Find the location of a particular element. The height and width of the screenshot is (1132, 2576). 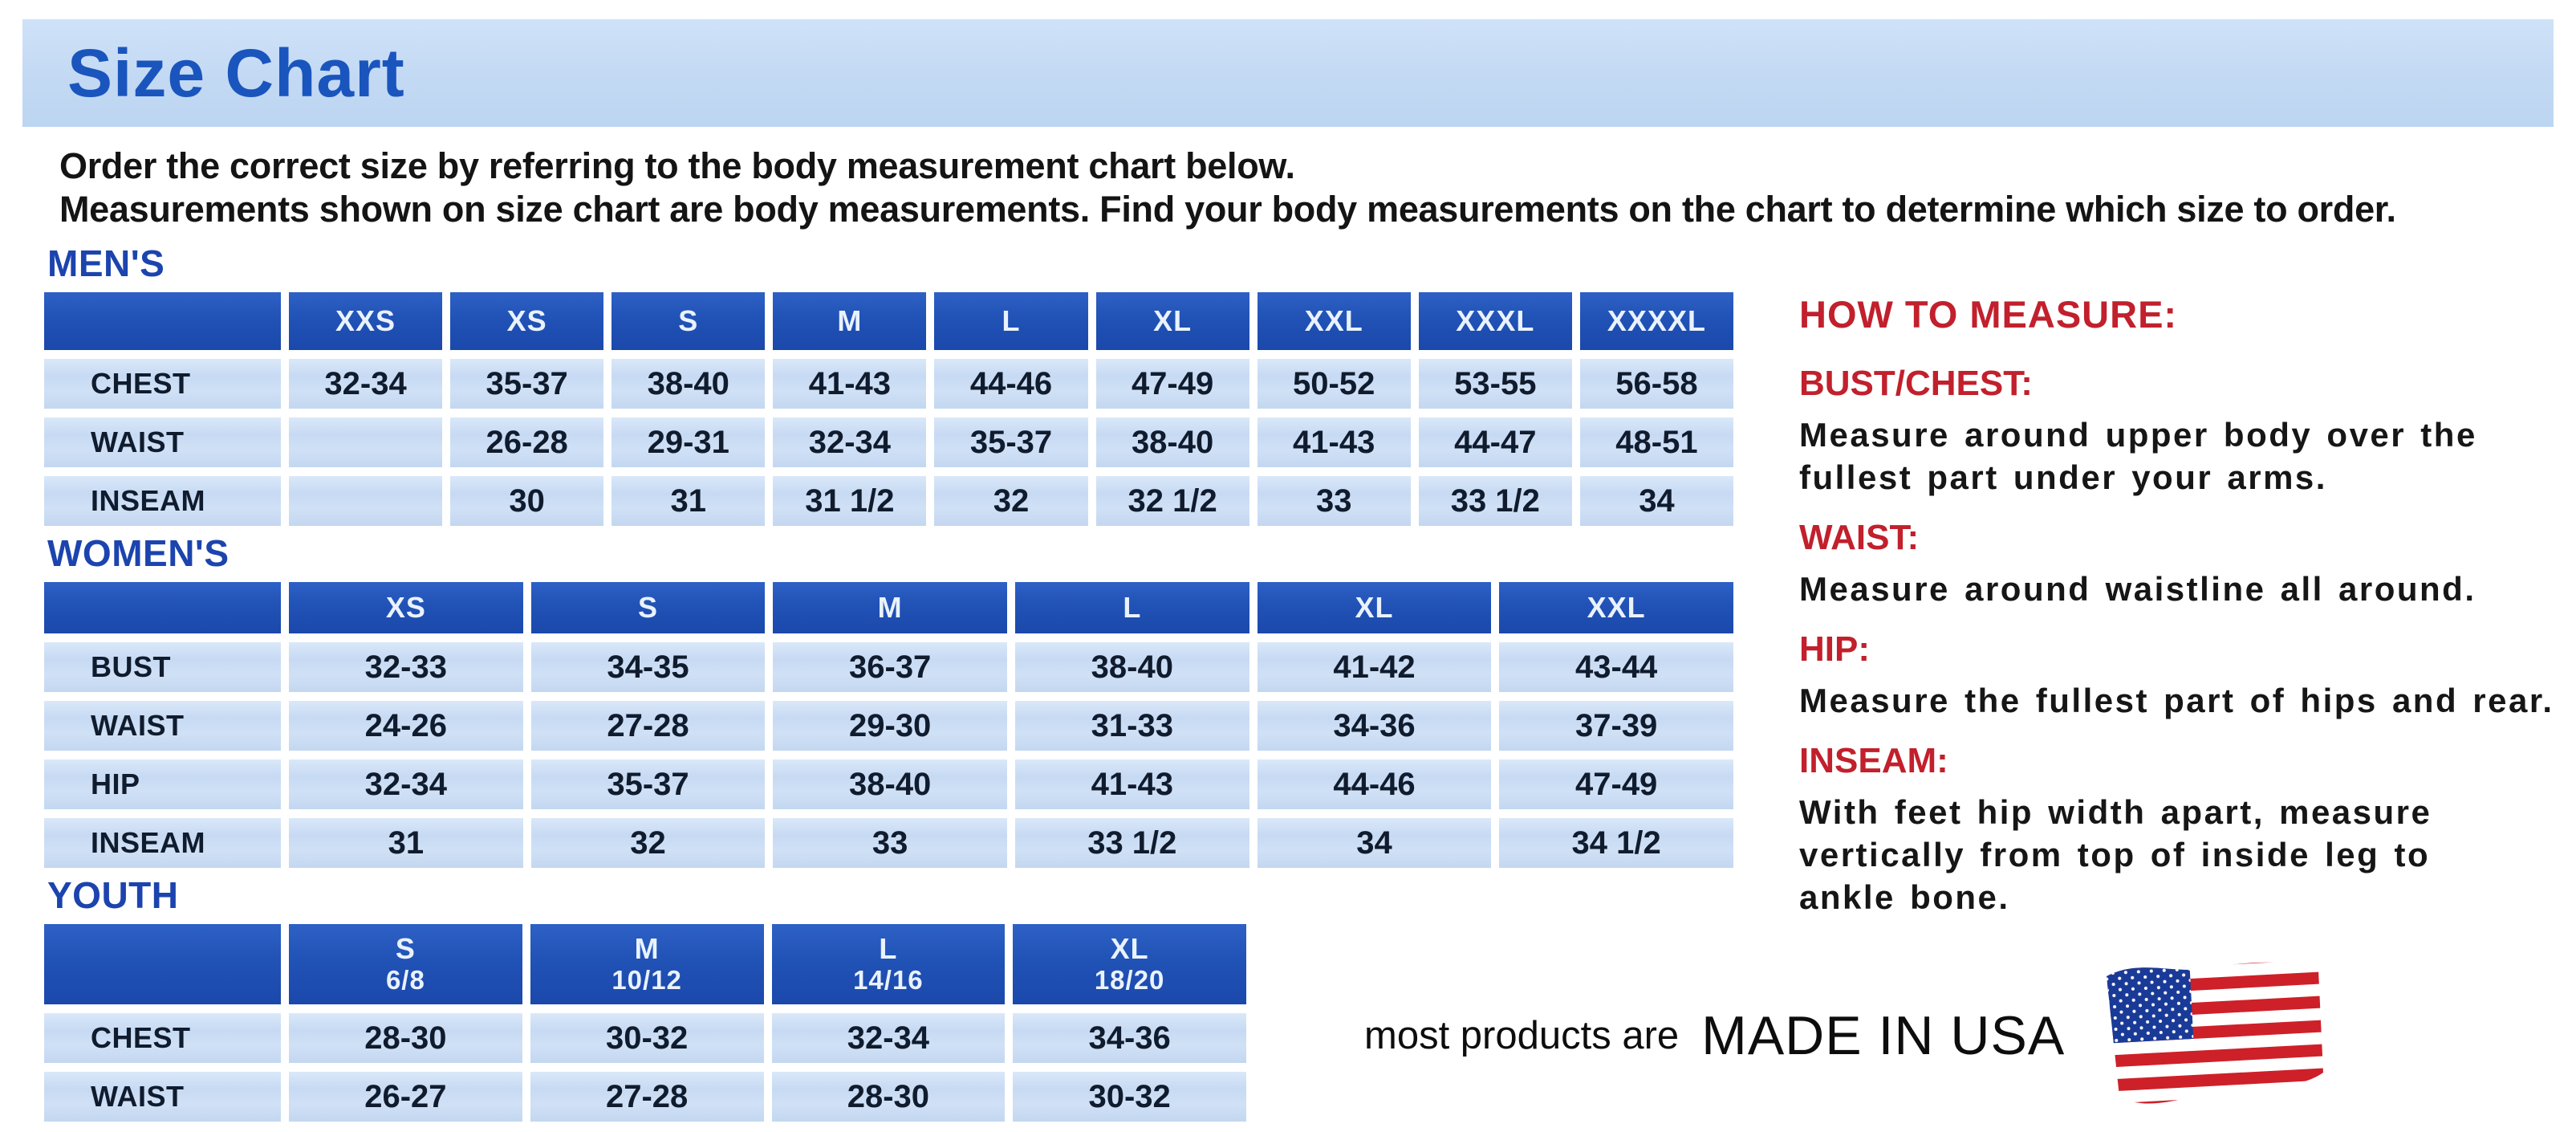

cell-INSEAM-5: 32 1/2 is located at coordinates (1172, 501).